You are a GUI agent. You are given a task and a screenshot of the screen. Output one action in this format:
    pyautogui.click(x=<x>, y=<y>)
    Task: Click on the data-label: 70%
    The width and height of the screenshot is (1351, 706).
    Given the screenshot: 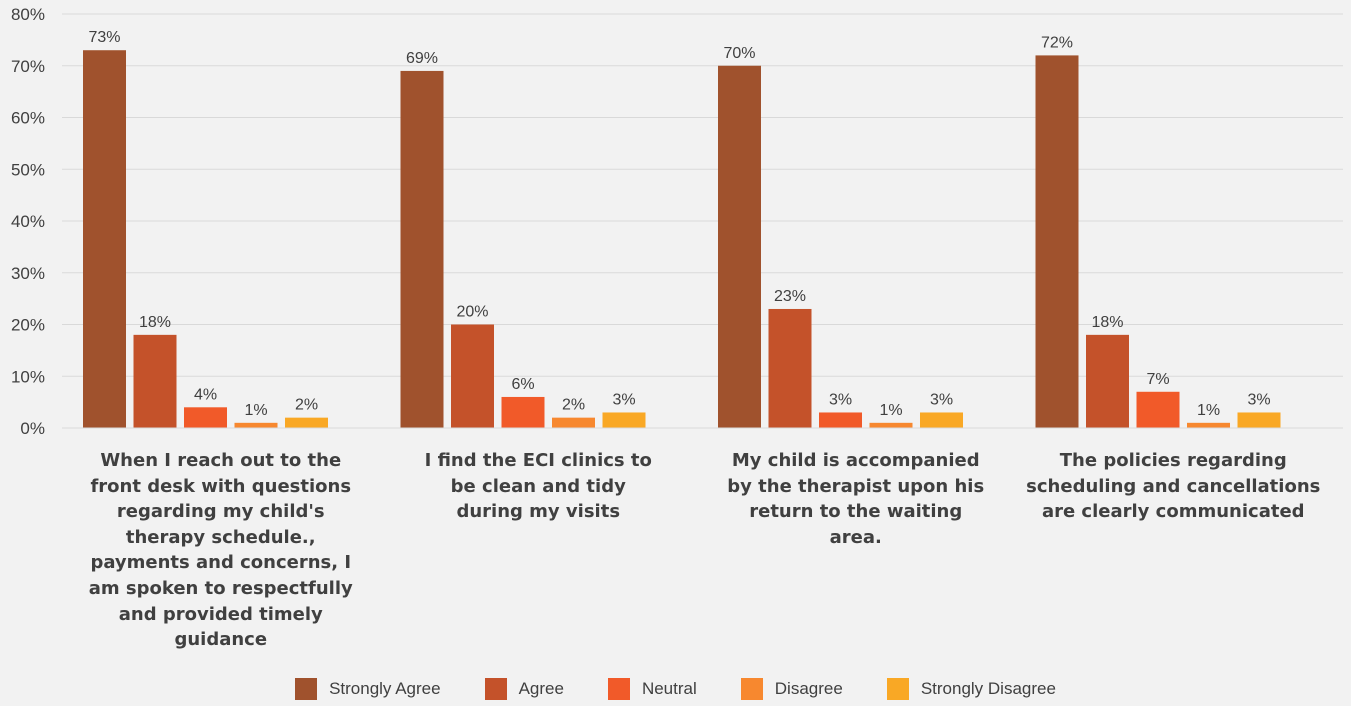 What is the action you would take?
    pyautogui.click(x=739, y=53)
    